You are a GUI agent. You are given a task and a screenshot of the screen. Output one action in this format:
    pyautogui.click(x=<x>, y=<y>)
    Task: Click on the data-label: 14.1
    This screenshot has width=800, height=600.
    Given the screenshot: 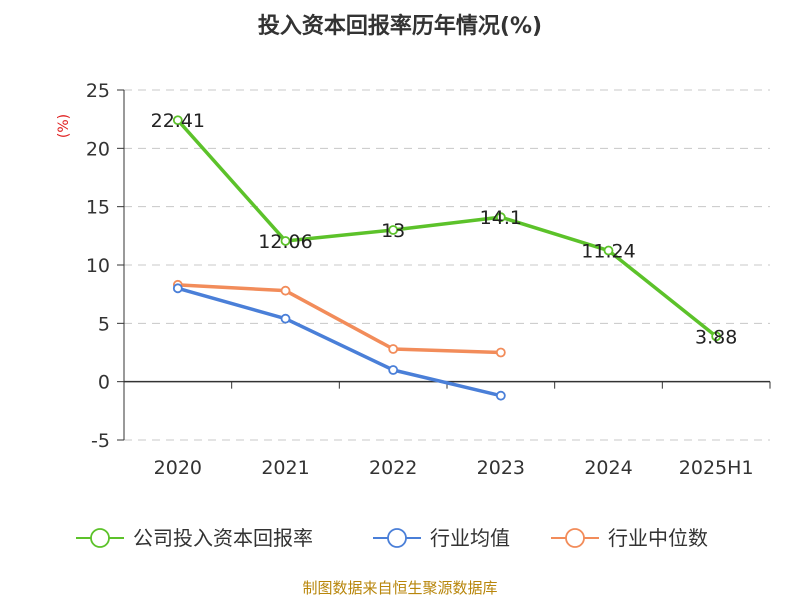 What is the action you would take?
    pyautogui.click(x=501, y=218)
    